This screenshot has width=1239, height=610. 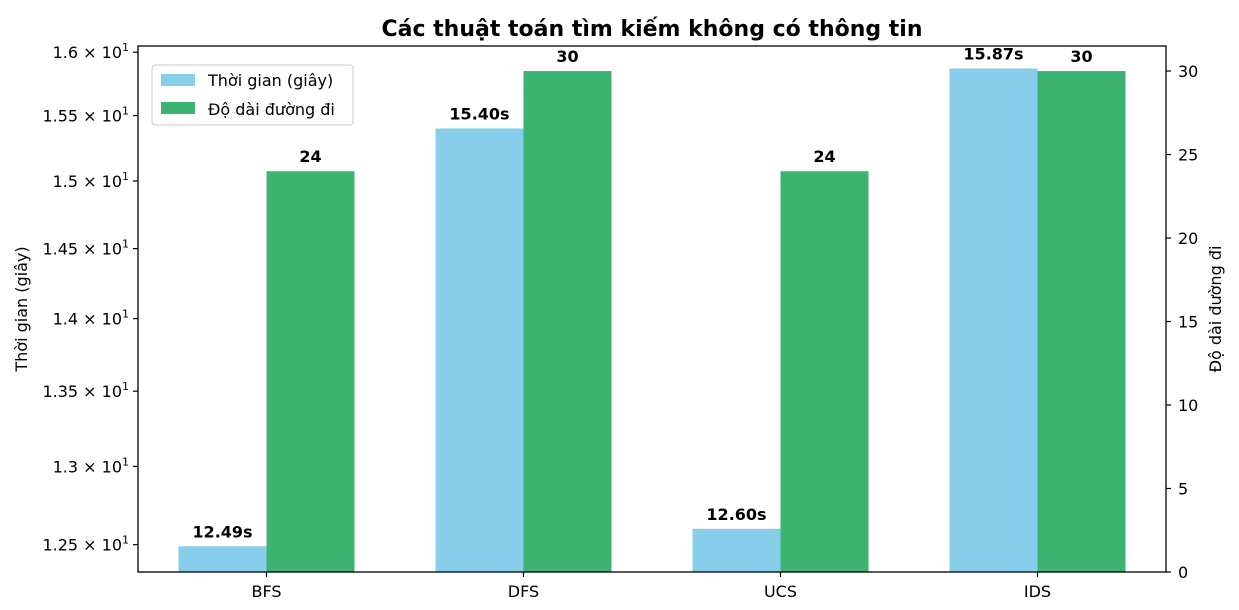 I want to click on y-right-tick-label: 0, so click(x=1183, y=572).